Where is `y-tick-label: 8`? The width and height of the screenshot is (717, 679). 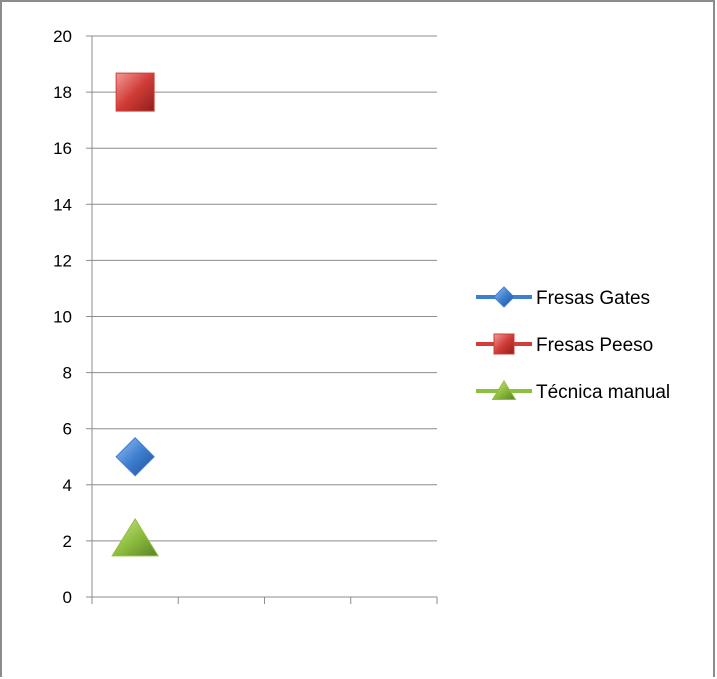 y-tick-label: 8 is located at coordinates (67, 373).